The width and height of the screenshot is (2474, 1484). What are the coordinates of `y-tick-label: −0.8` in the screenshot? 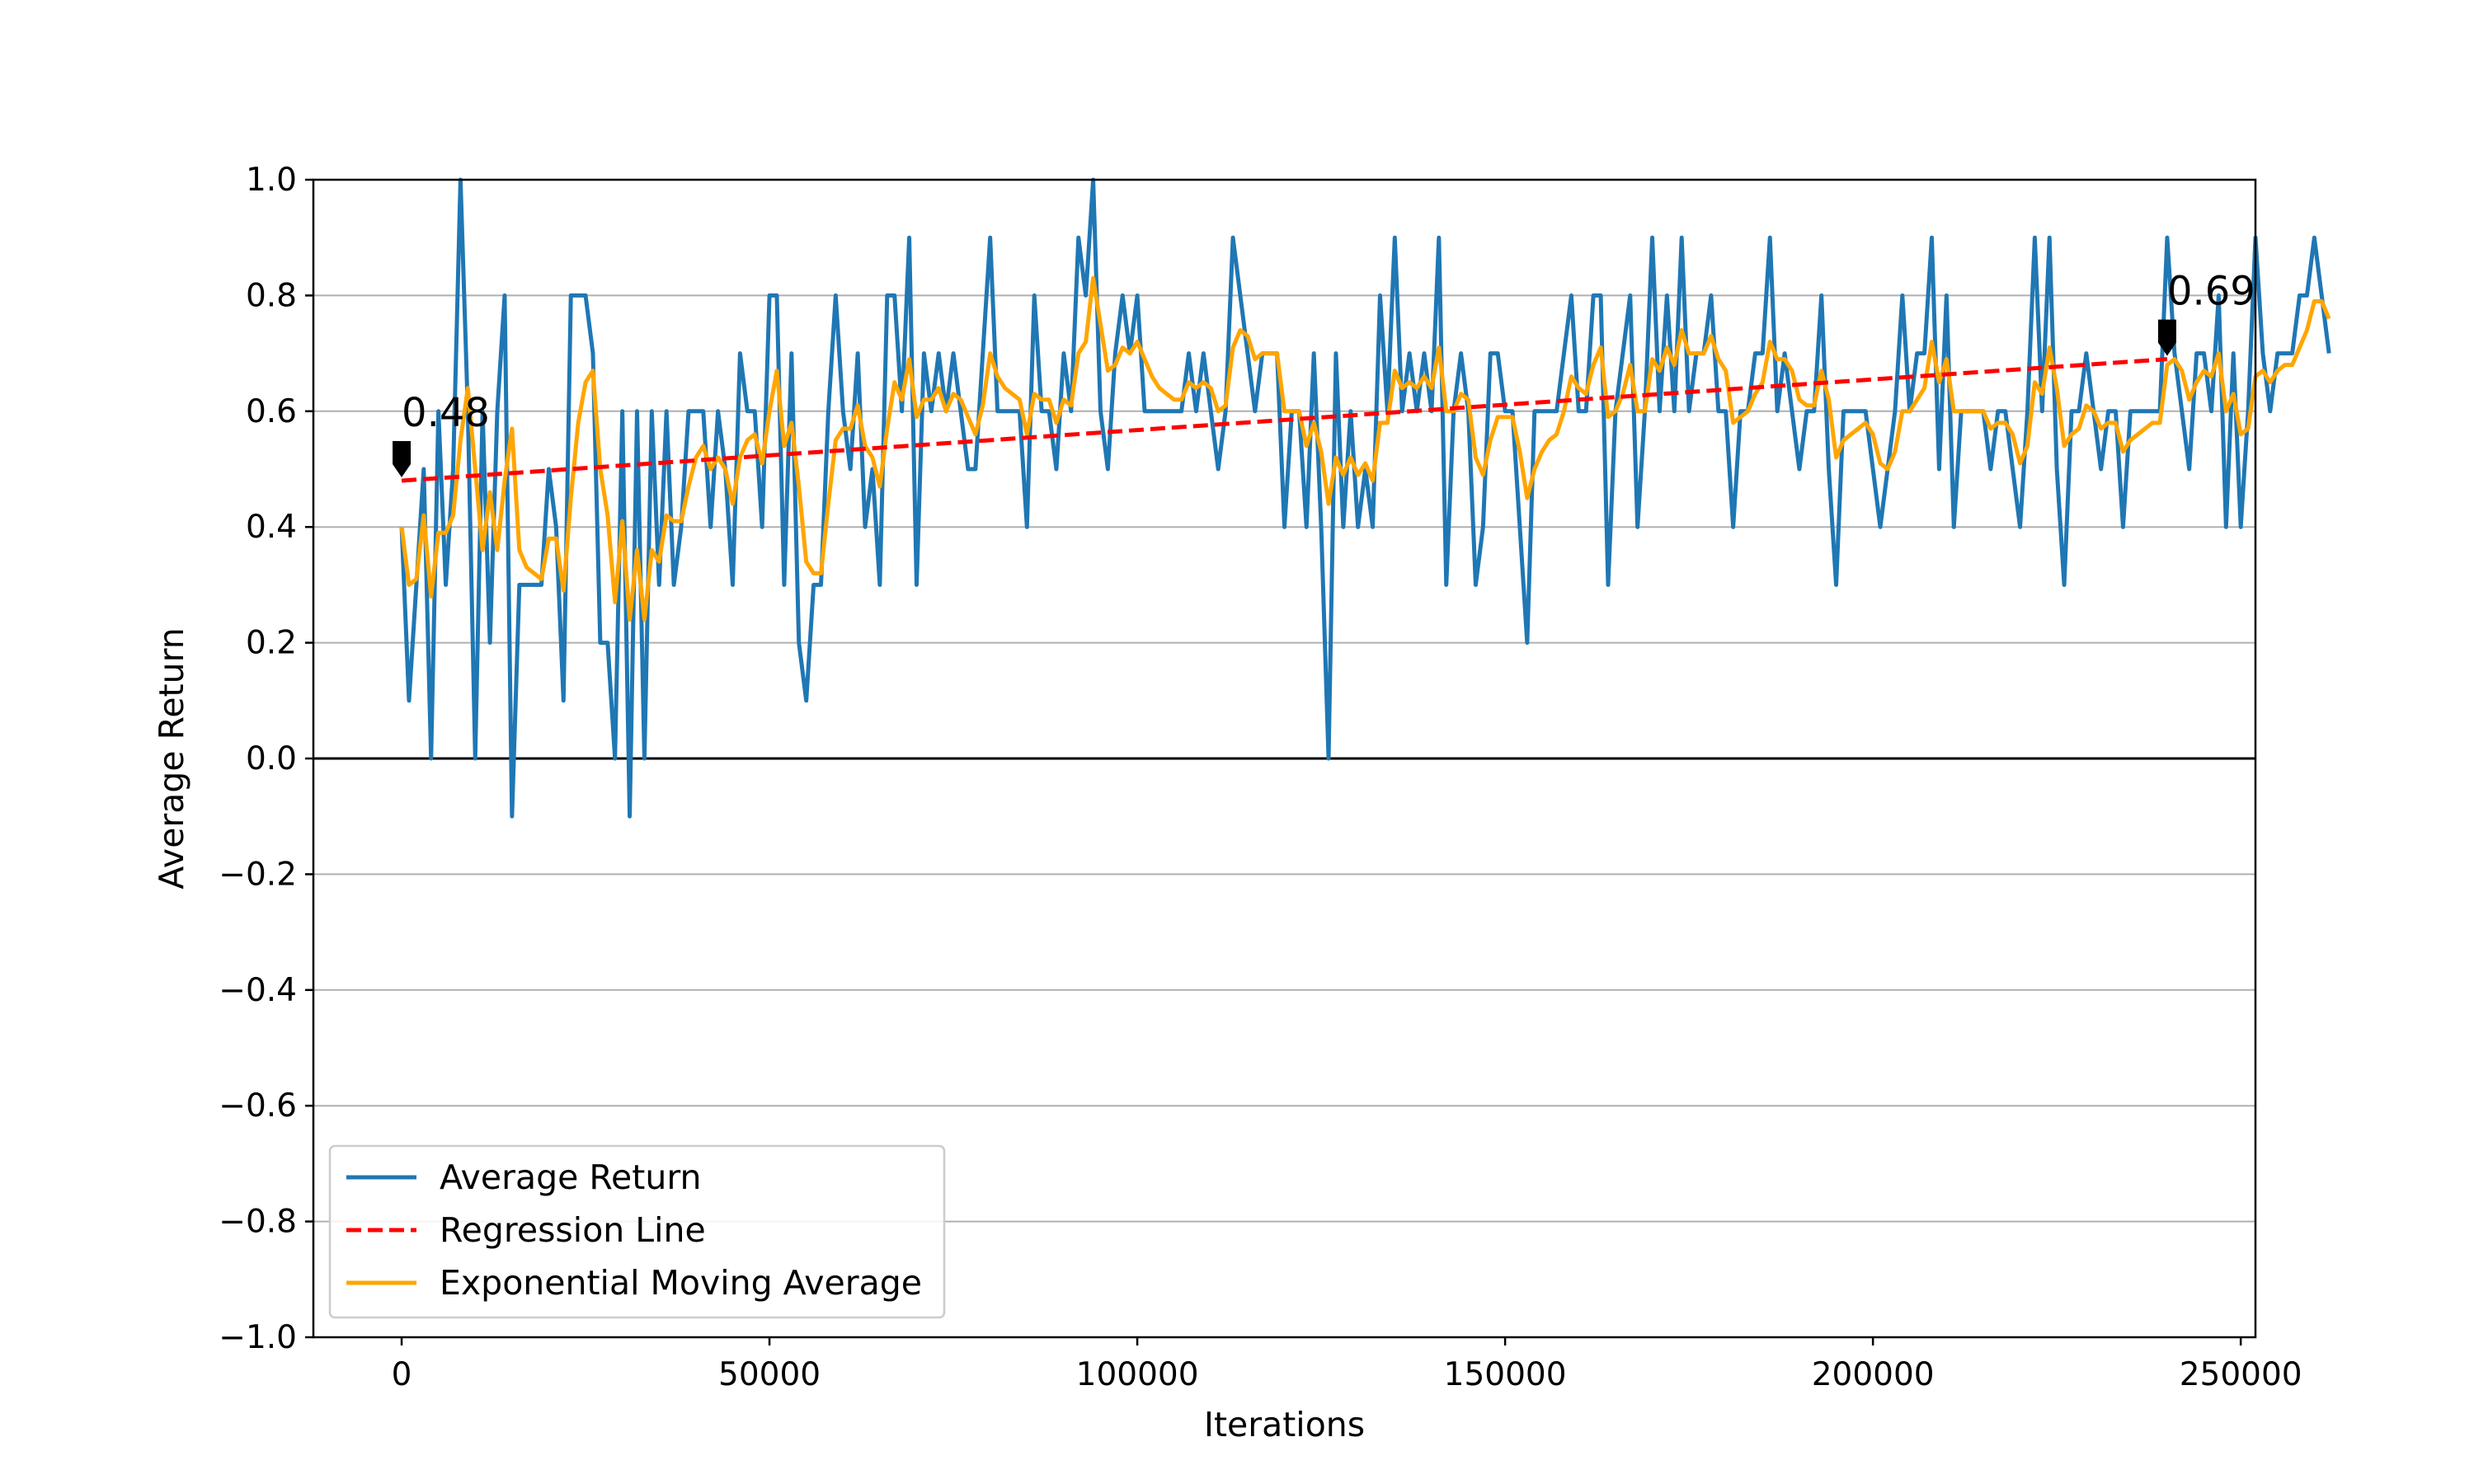 It's located at (258, 1222).